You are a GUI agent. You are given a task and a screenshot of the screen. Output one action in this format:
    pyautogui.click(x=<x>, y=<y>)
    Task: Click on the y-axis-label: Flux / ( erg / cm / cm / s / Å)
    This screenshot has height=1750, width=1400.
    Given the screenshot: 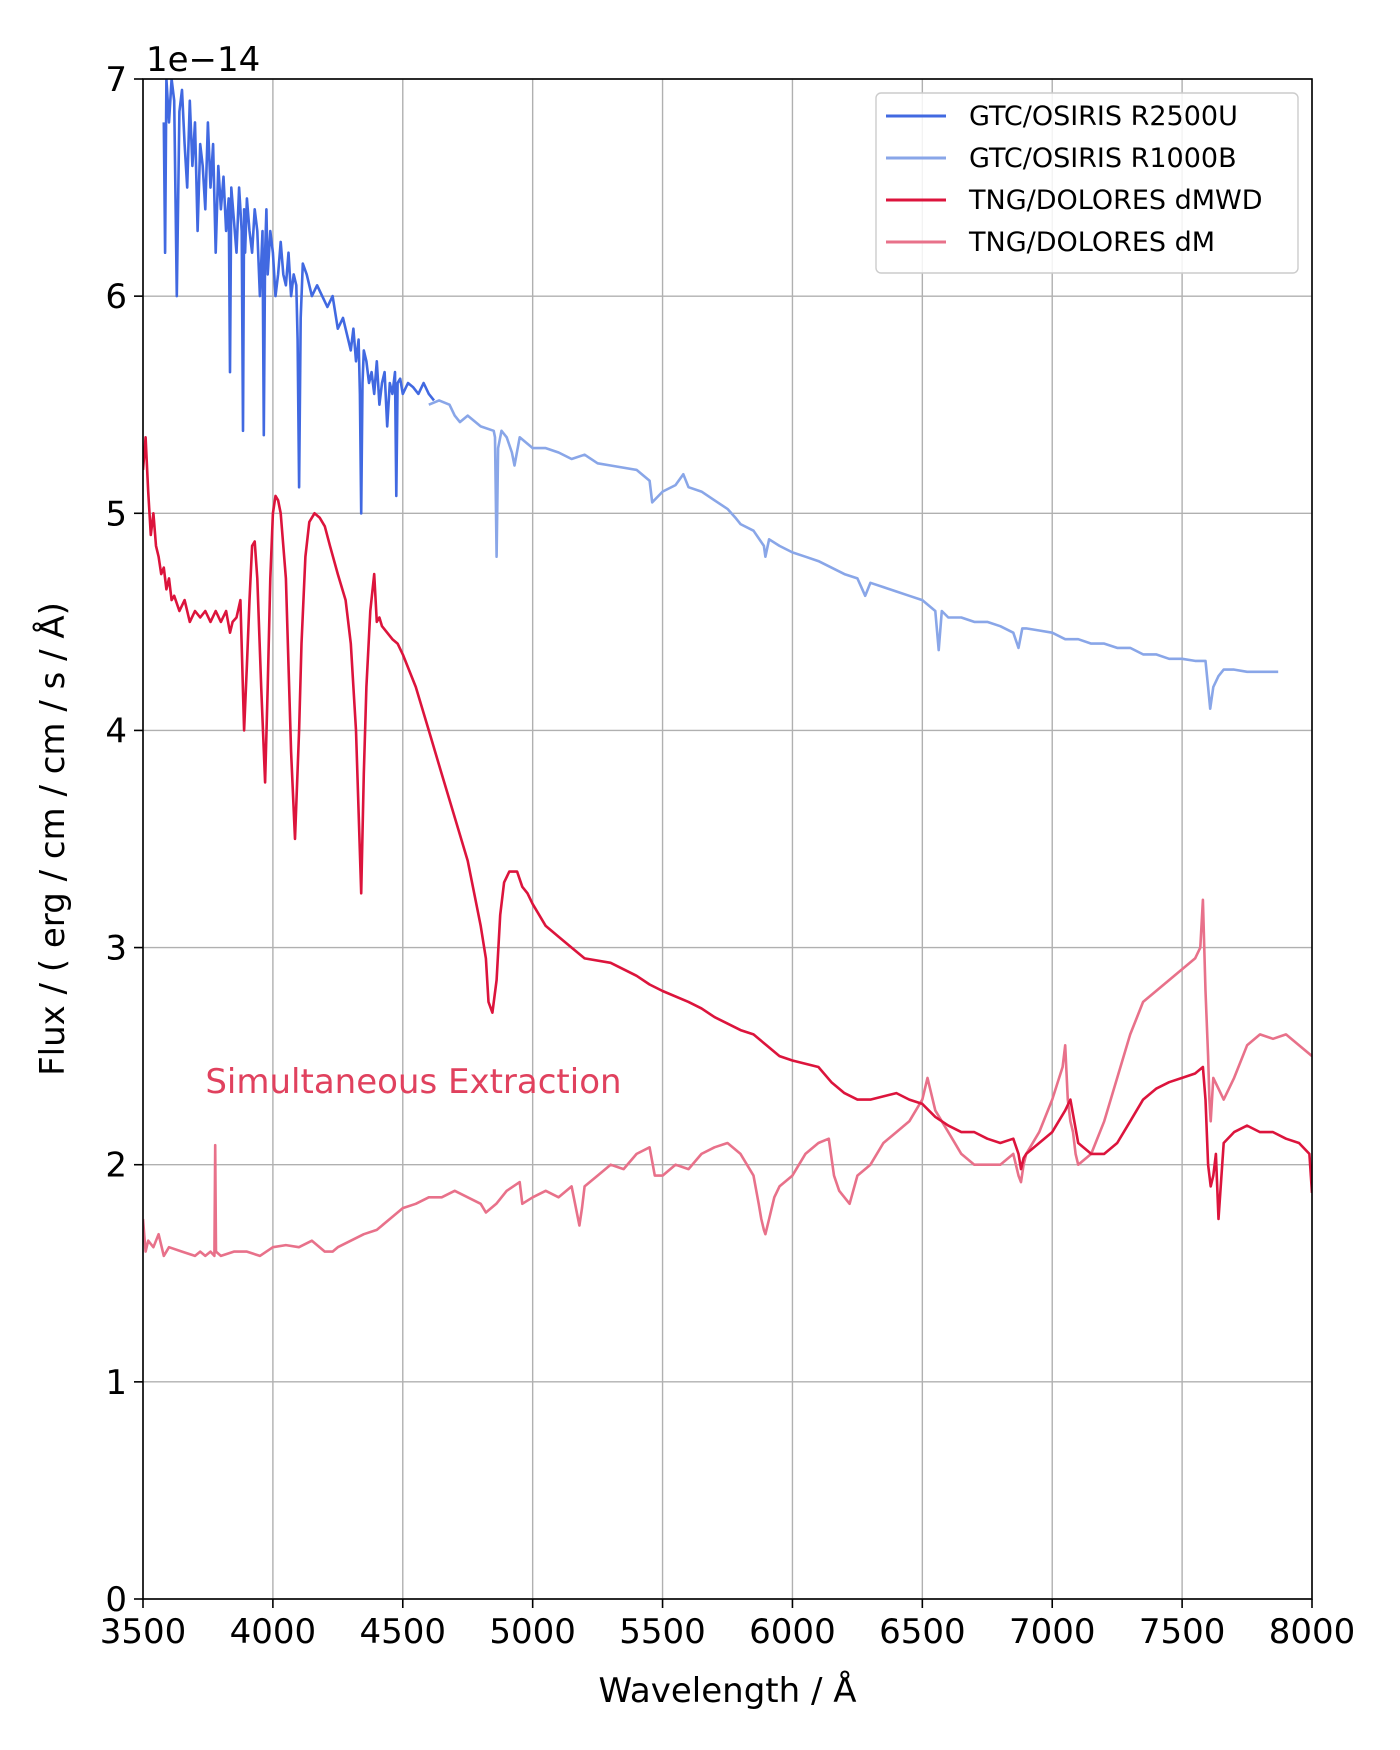 What is the action you would take?
    pyautogui.click(x=52, y=839)
    